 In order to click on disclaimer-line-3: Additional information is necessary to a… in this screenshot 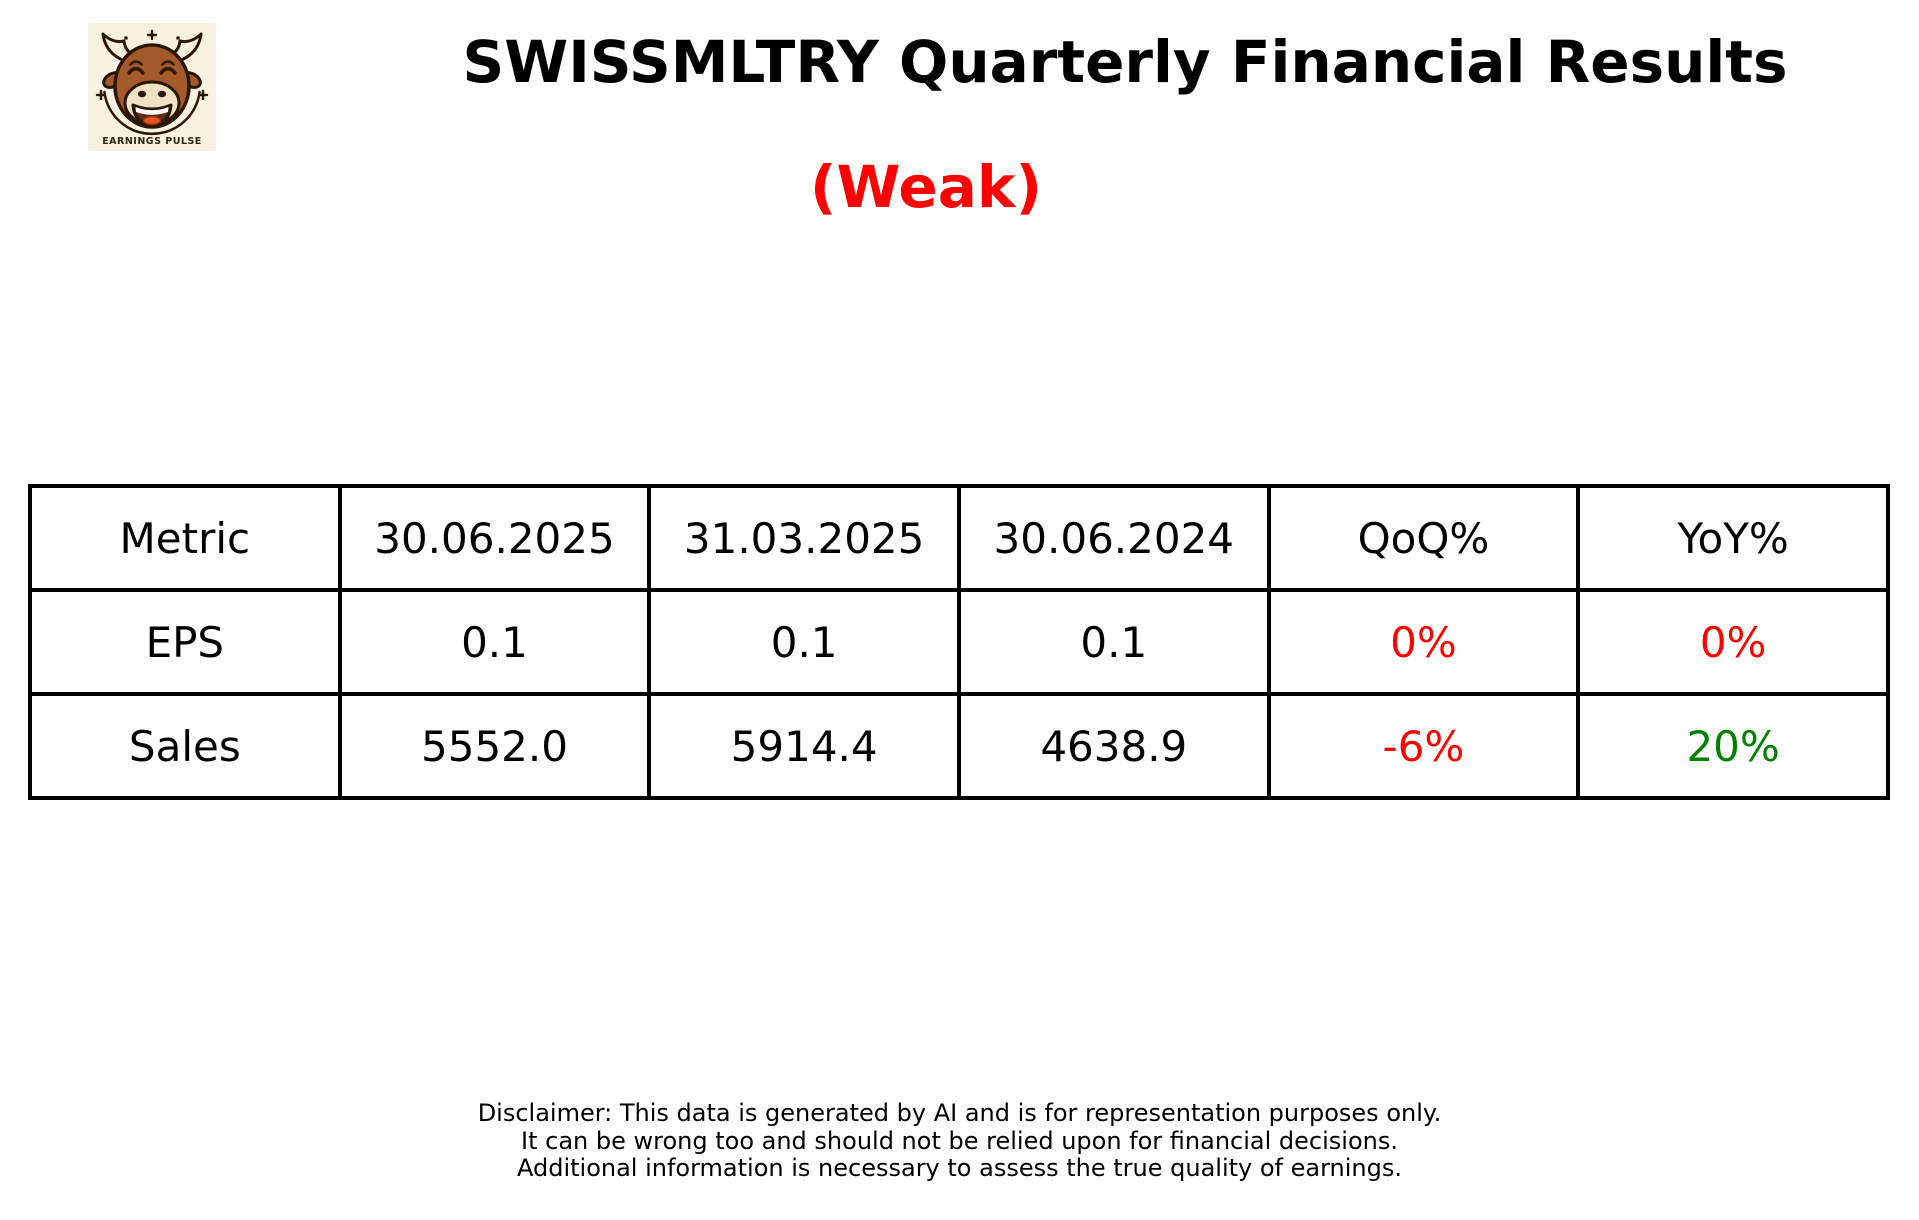, I will do `click(959, 1168)`.